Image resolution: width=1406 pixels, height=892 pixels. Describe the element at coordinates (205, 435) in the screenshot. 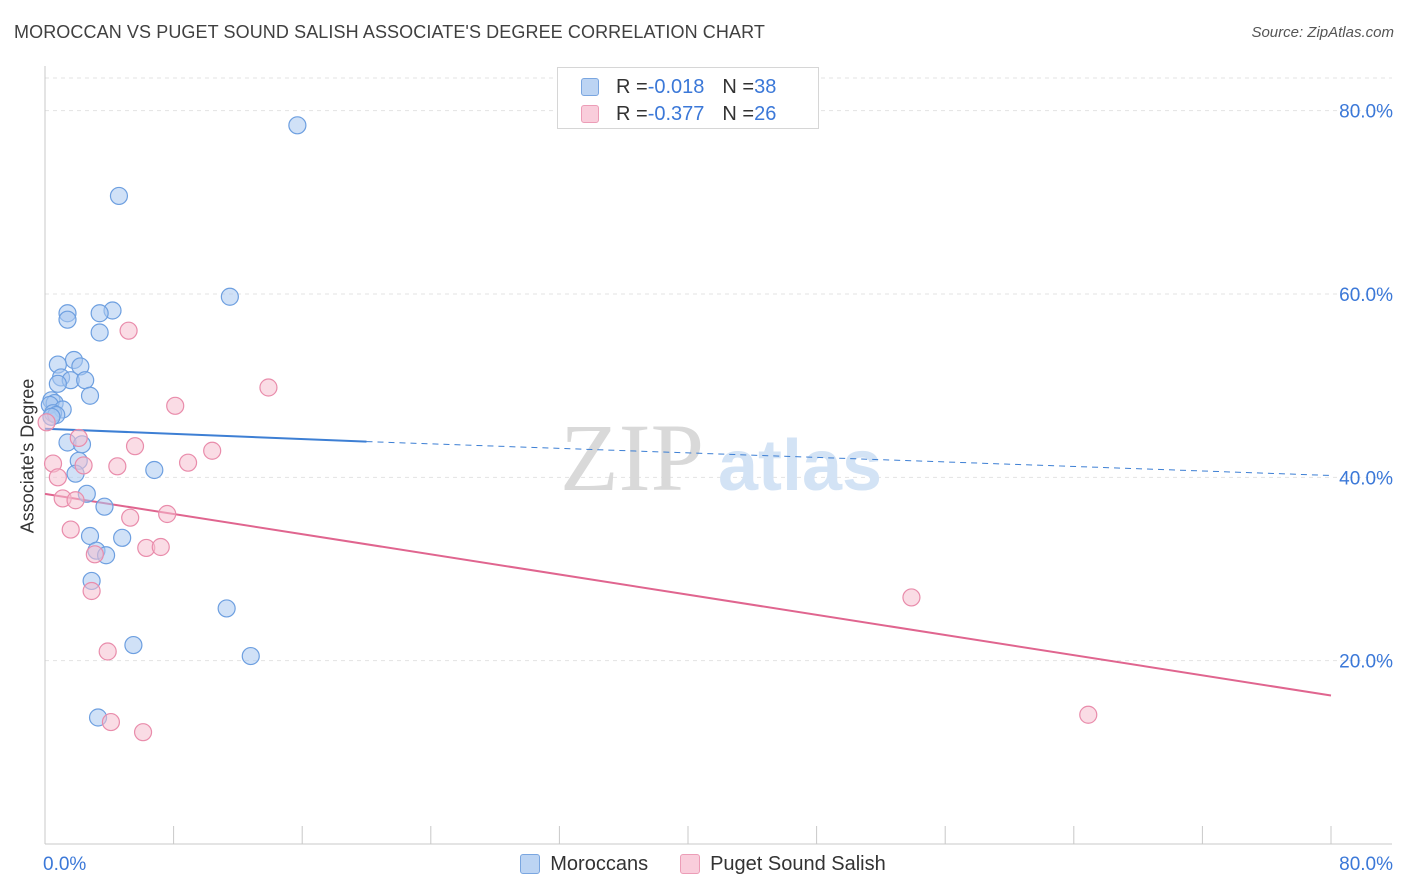

I see `moroccans-trend-line` at that location.